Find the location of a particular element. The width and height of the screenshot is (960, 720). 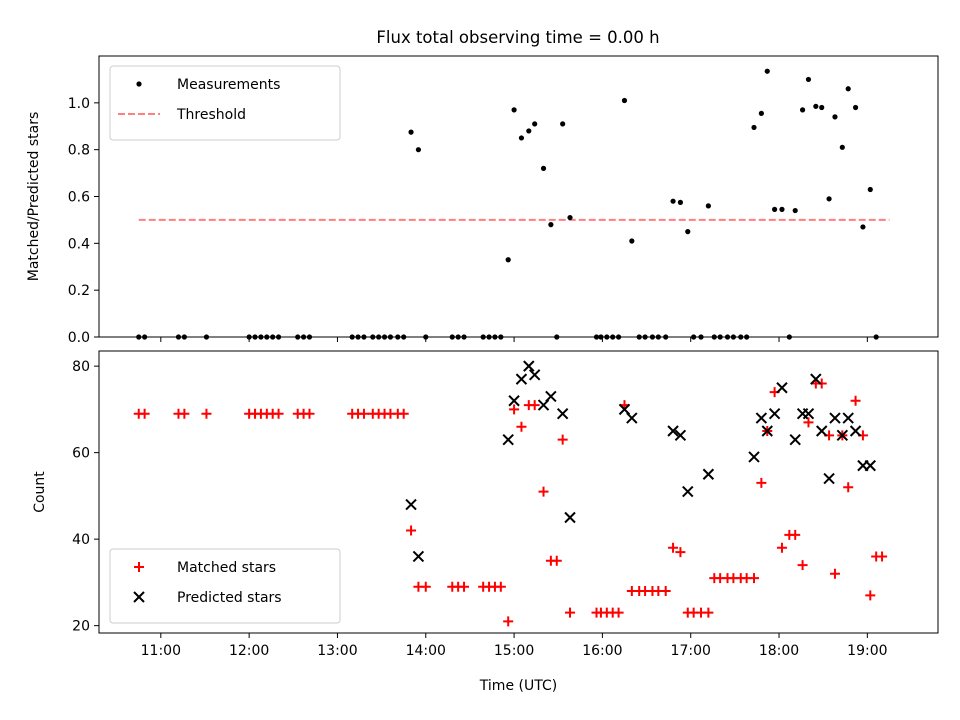

legend-label: Matched stars is located at coordinates (226, 568).